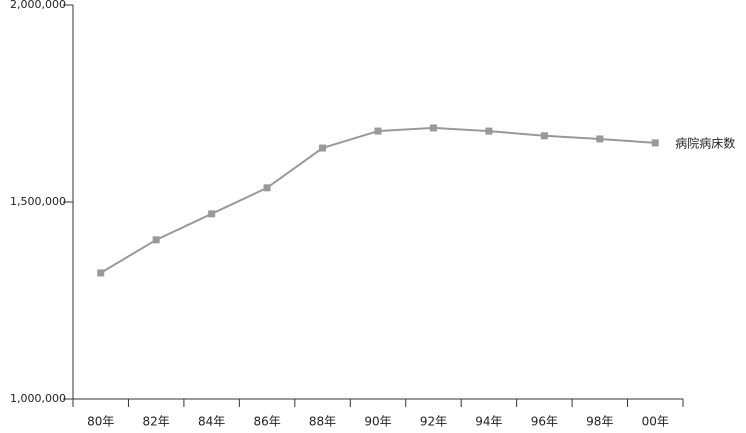  I want to click on x-tick-label: 90年, so click(377, 422).